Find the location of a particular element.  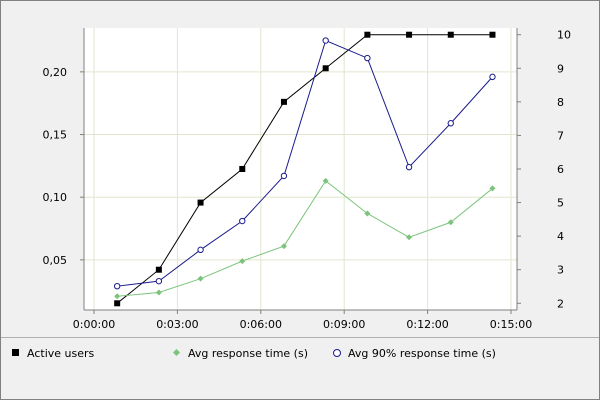

legend-item-avg-response-time: Avg response time (s) is located at coordinates (240, 353).